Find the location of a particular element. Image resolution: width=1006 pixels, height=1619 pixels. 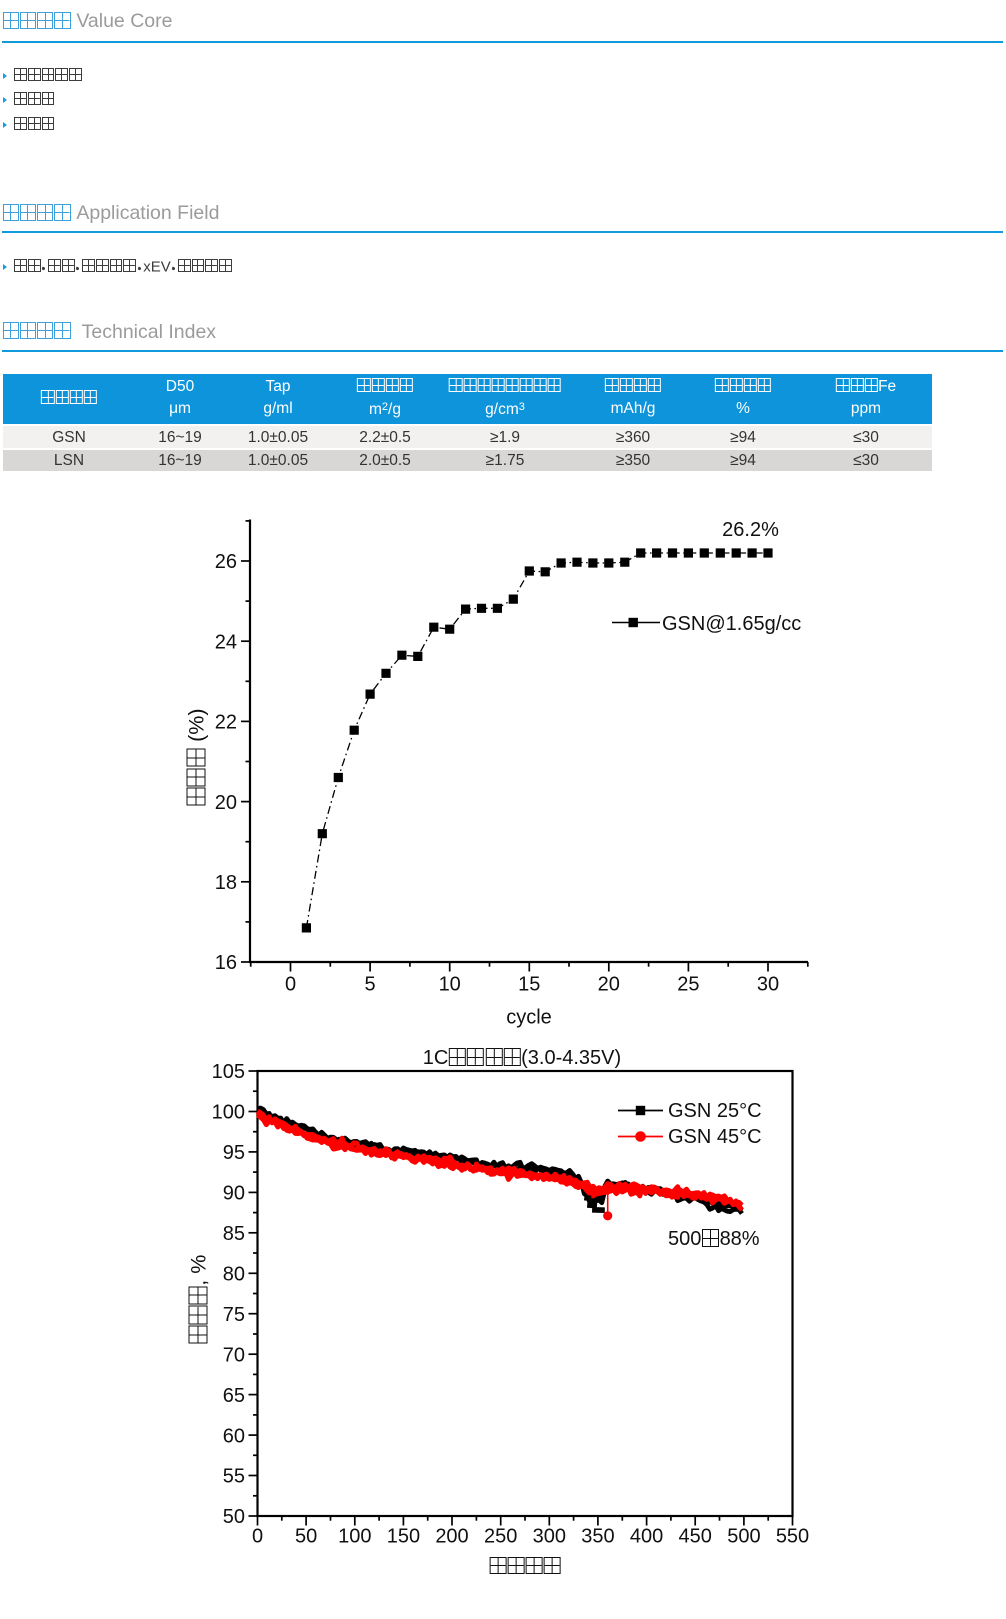

svg-text: 60 is located at coordinates (234, 1436).